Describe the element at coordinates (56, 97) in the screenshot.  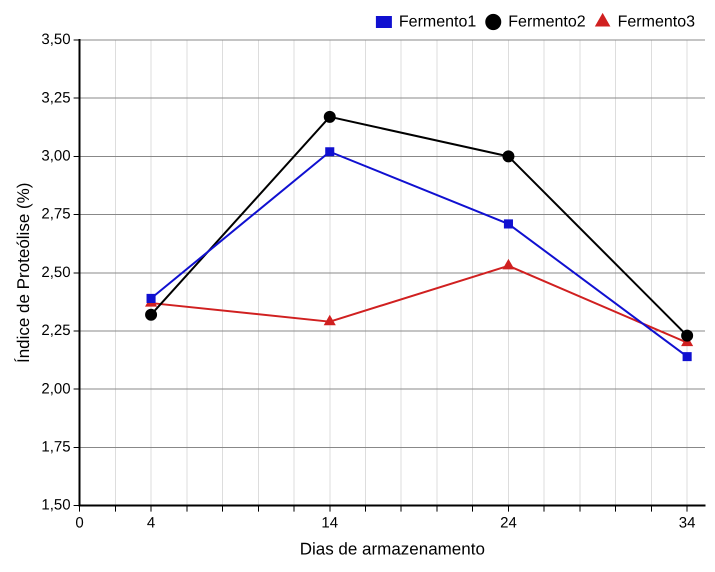
I see `y-tick-label: 3,25` at that location.